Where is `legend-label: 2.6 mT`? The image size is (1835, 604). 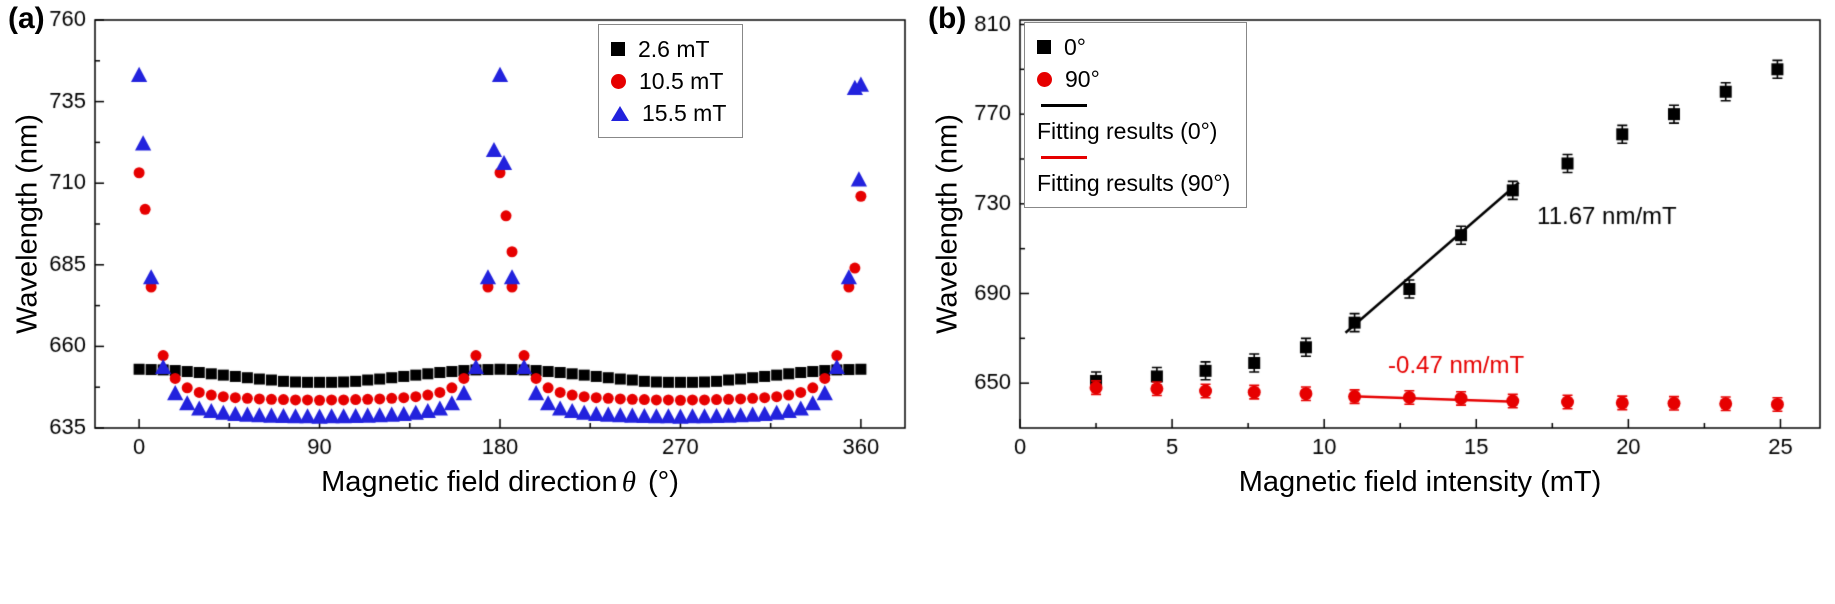 legend-label: 2.6 mT is located at coordinates (674, 48).